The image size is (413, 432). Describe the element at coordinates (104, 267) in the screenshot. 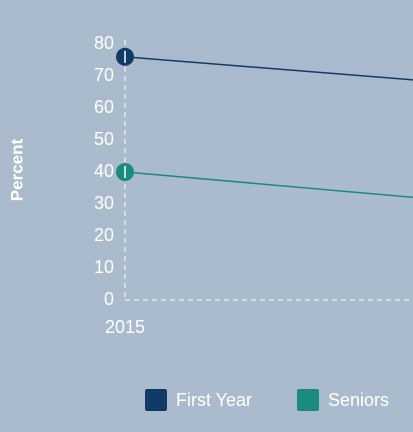

I see `y-tick-label: 10` at that location.